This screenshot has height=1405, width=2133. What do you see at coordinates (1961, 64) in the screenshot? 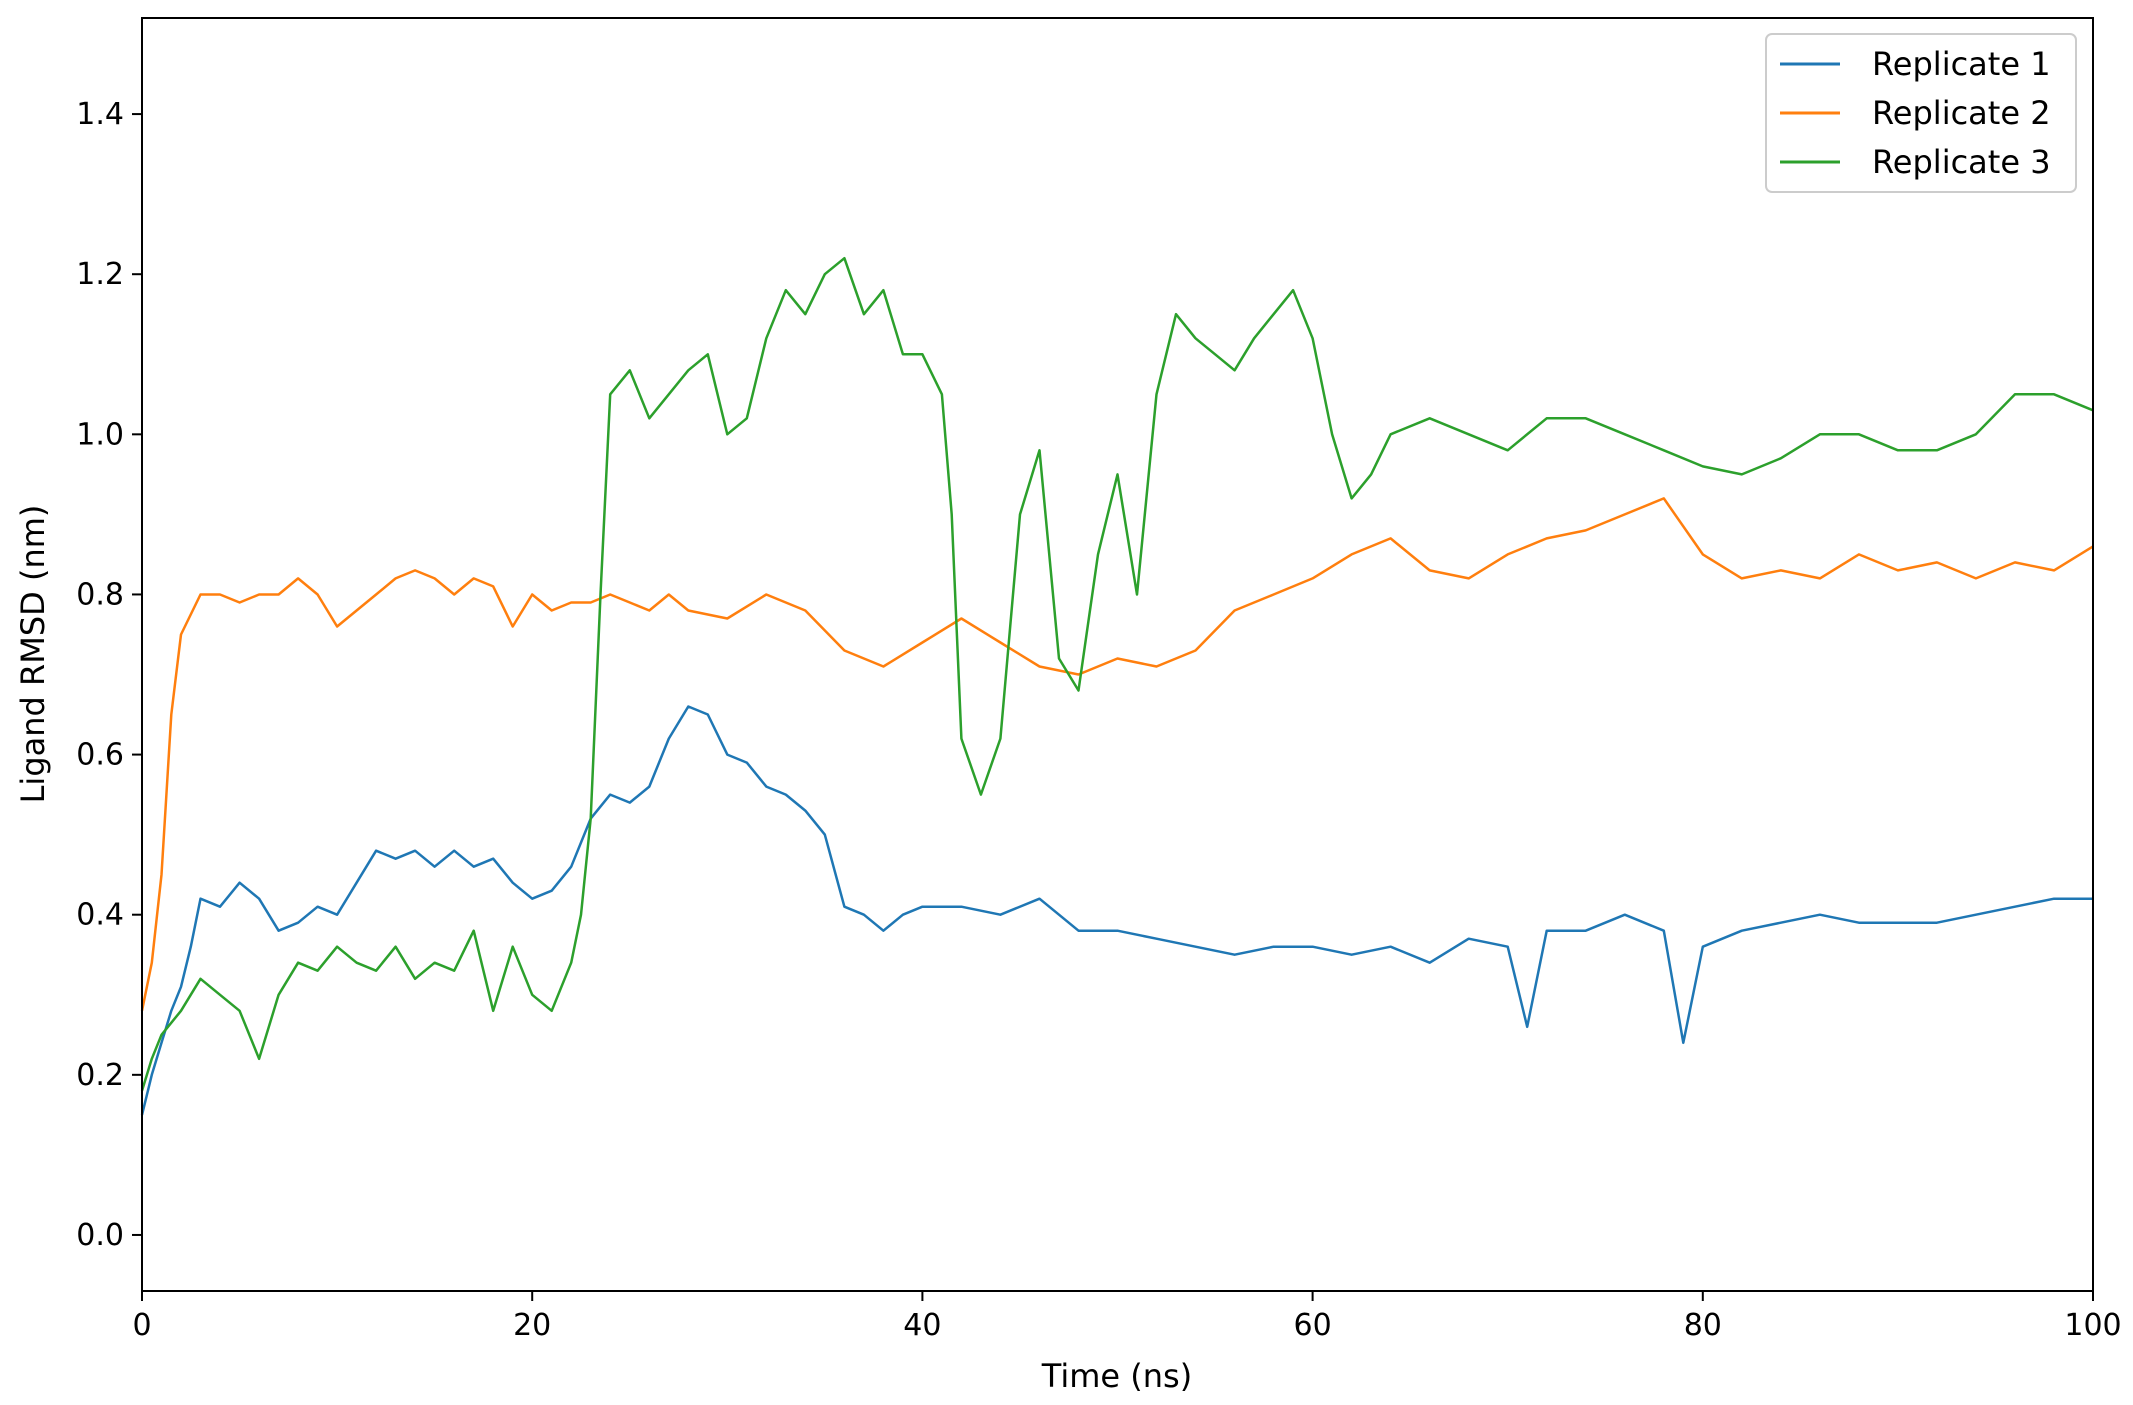
I see `legend-label-replicate-1: Replicate 1` at bounding box center [1961, 64].